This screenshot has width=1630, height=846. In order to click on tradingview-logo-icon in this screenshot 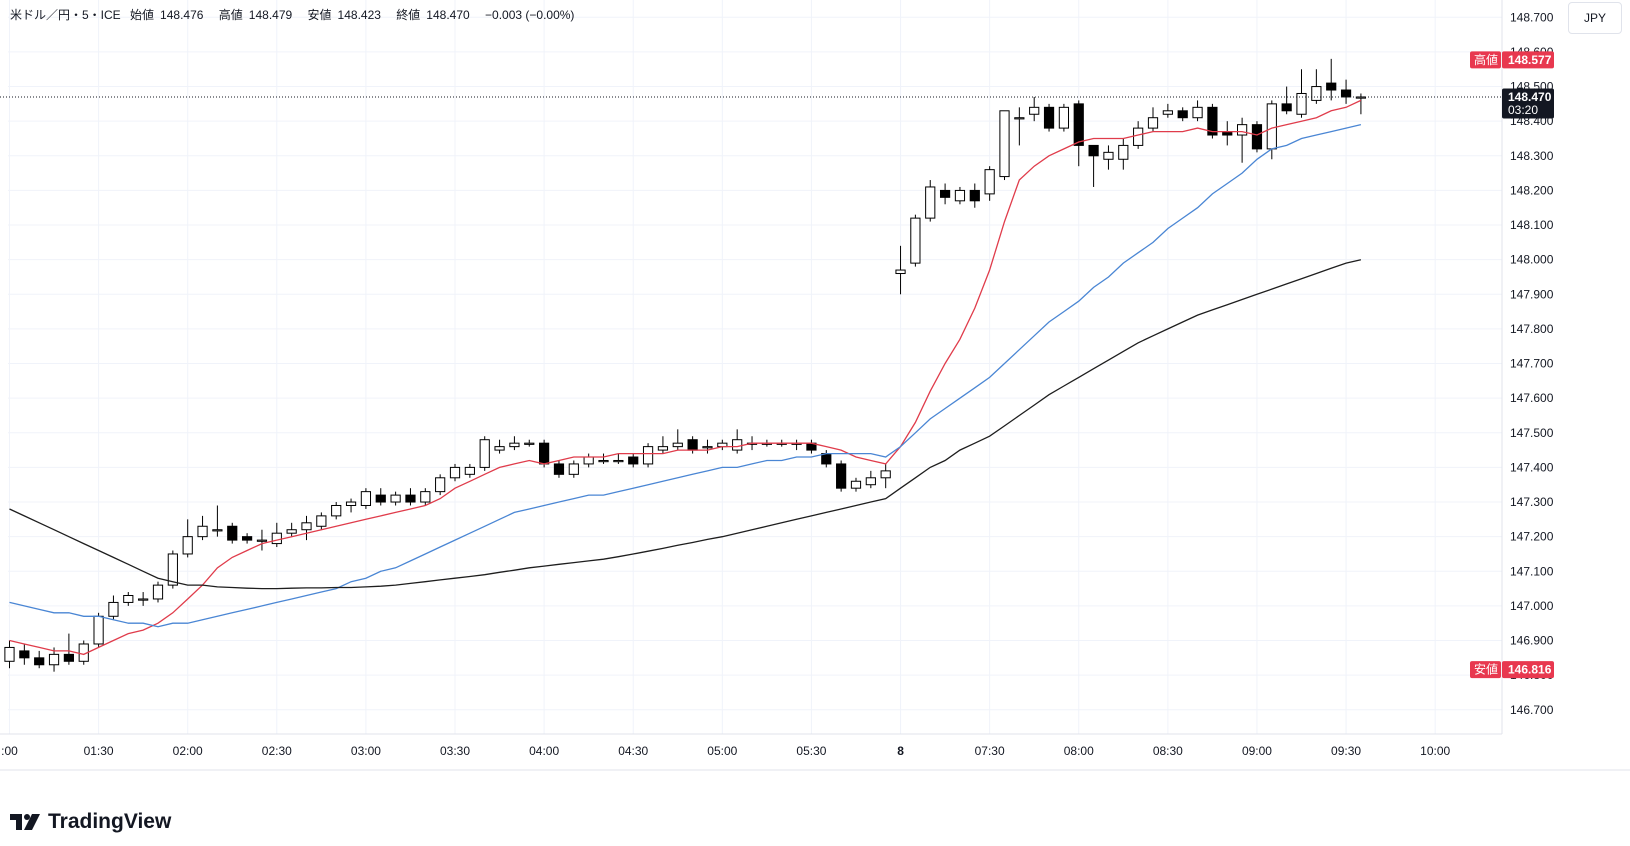, I will do `click(25, 822)`.